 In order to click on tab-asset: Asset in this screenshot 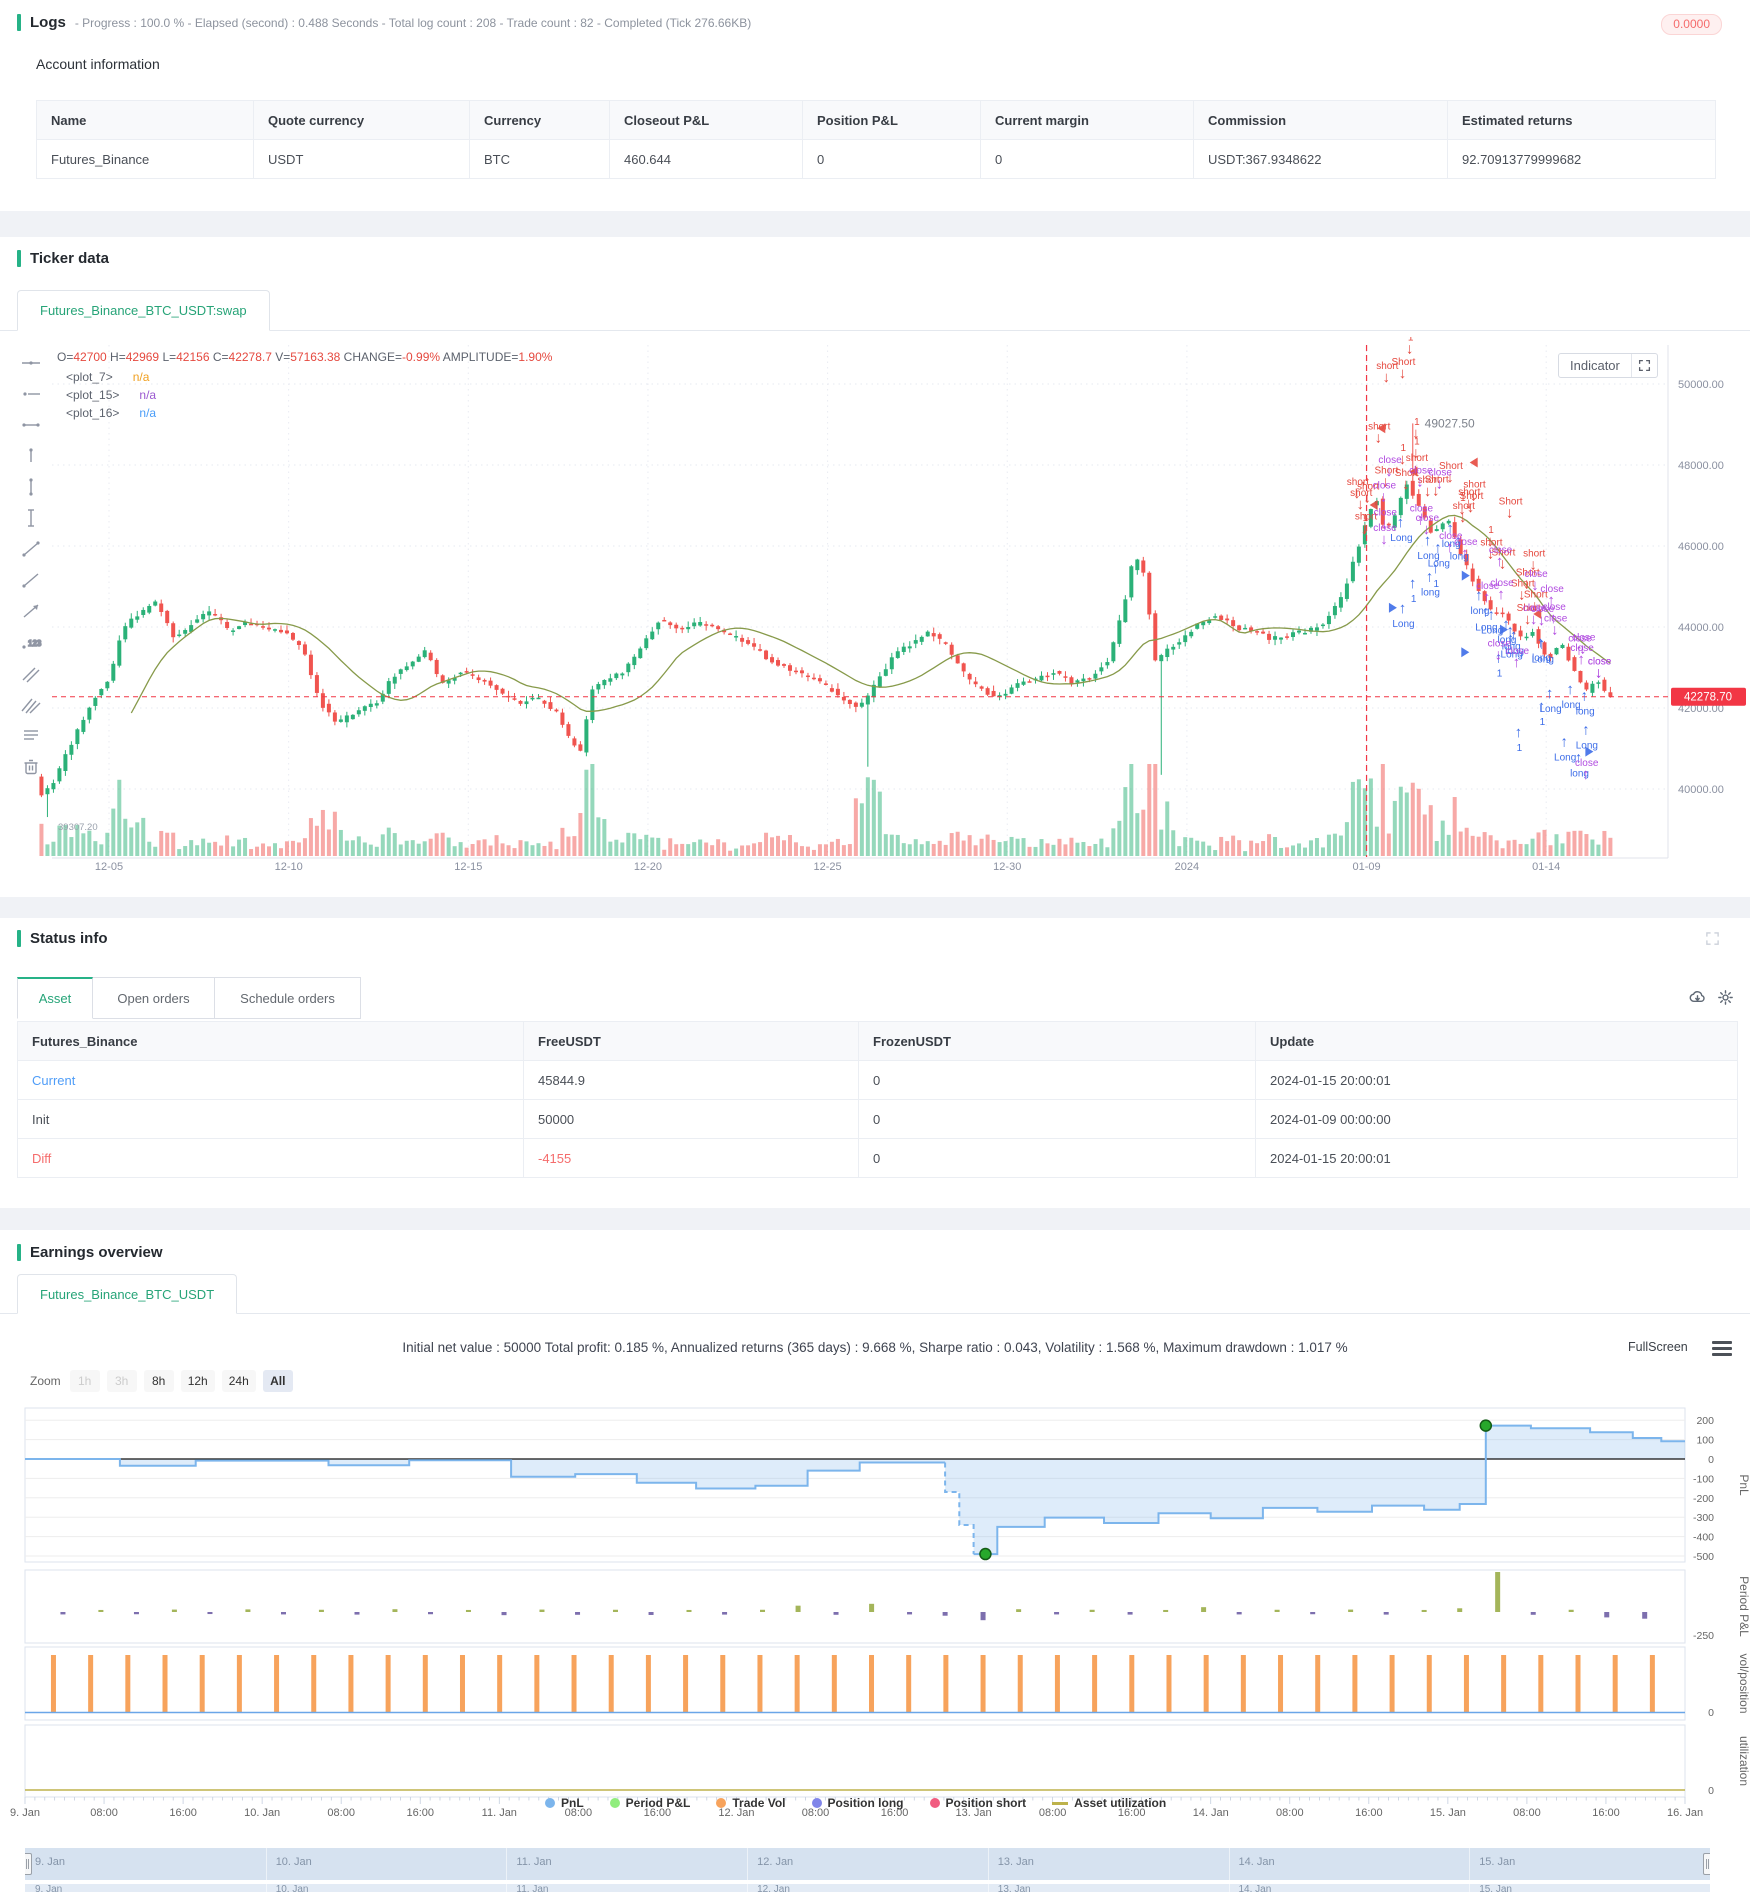, I will do `click(55, 998)`.